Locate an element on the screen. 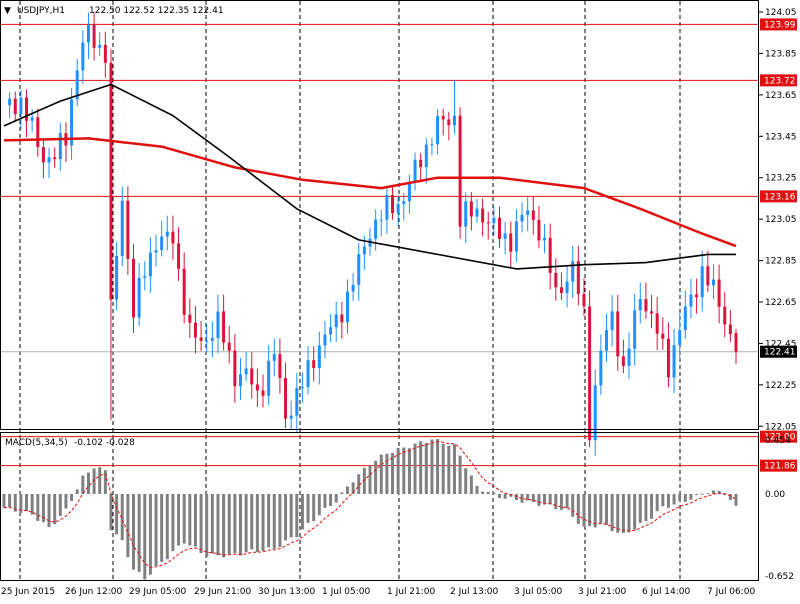 This screenshot has height=604, width=800. triangle-down-icon: ▼ is located at coordinates (7, 11).